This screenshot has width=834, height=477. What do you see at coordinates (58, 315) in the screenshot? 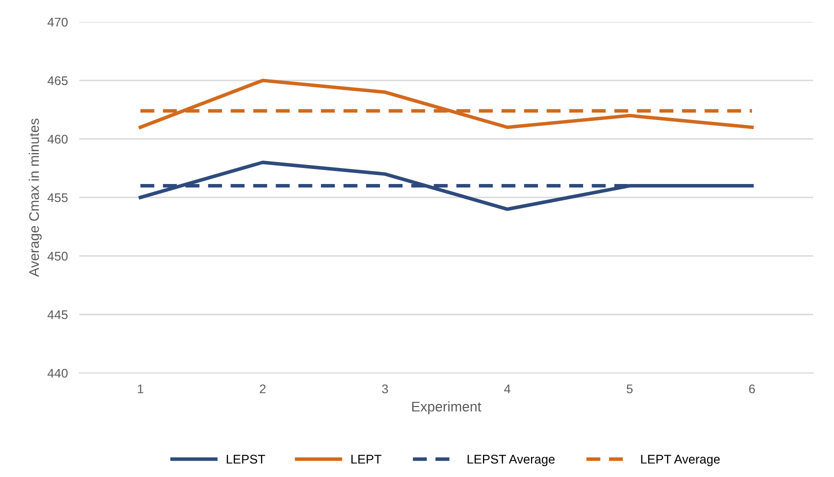
I see `y-tick-label: 445` at bounding box center [58, 315].